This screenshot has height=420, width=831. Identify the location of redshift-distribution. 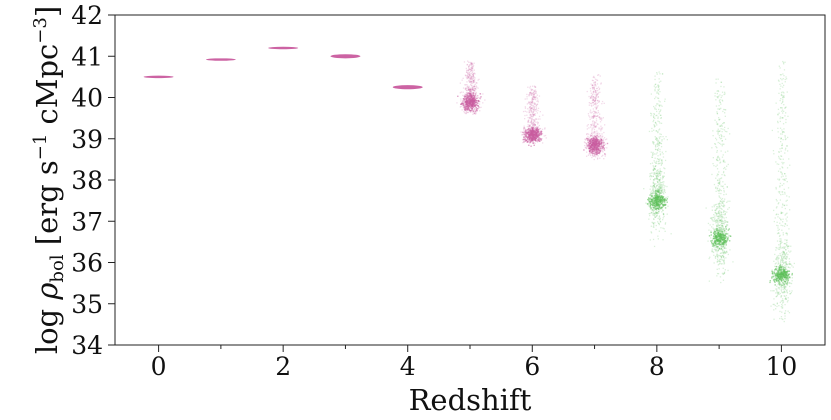
(407, 87).